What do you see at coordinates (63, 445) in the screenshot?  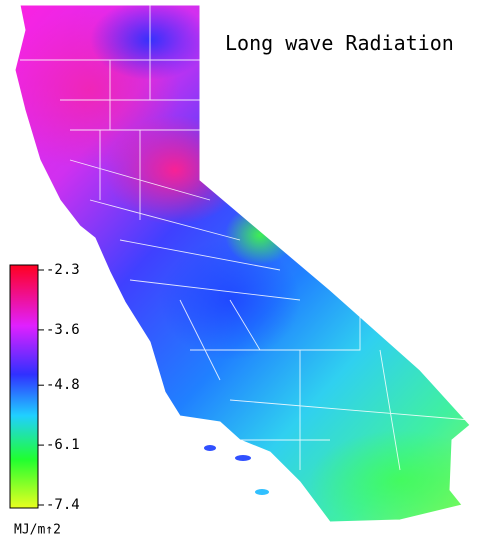 I see `colorbar-tick-label: -6.1` at bounding box center [63, 445].